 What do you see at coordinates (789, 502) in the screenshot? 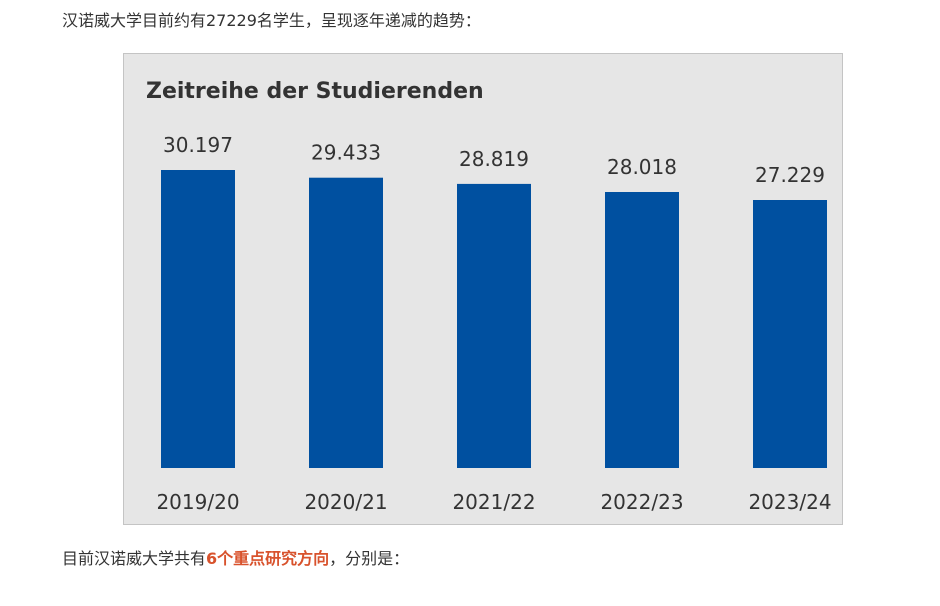
I see `x-tick-label: 2023/24` at bounding box center [789, 502].